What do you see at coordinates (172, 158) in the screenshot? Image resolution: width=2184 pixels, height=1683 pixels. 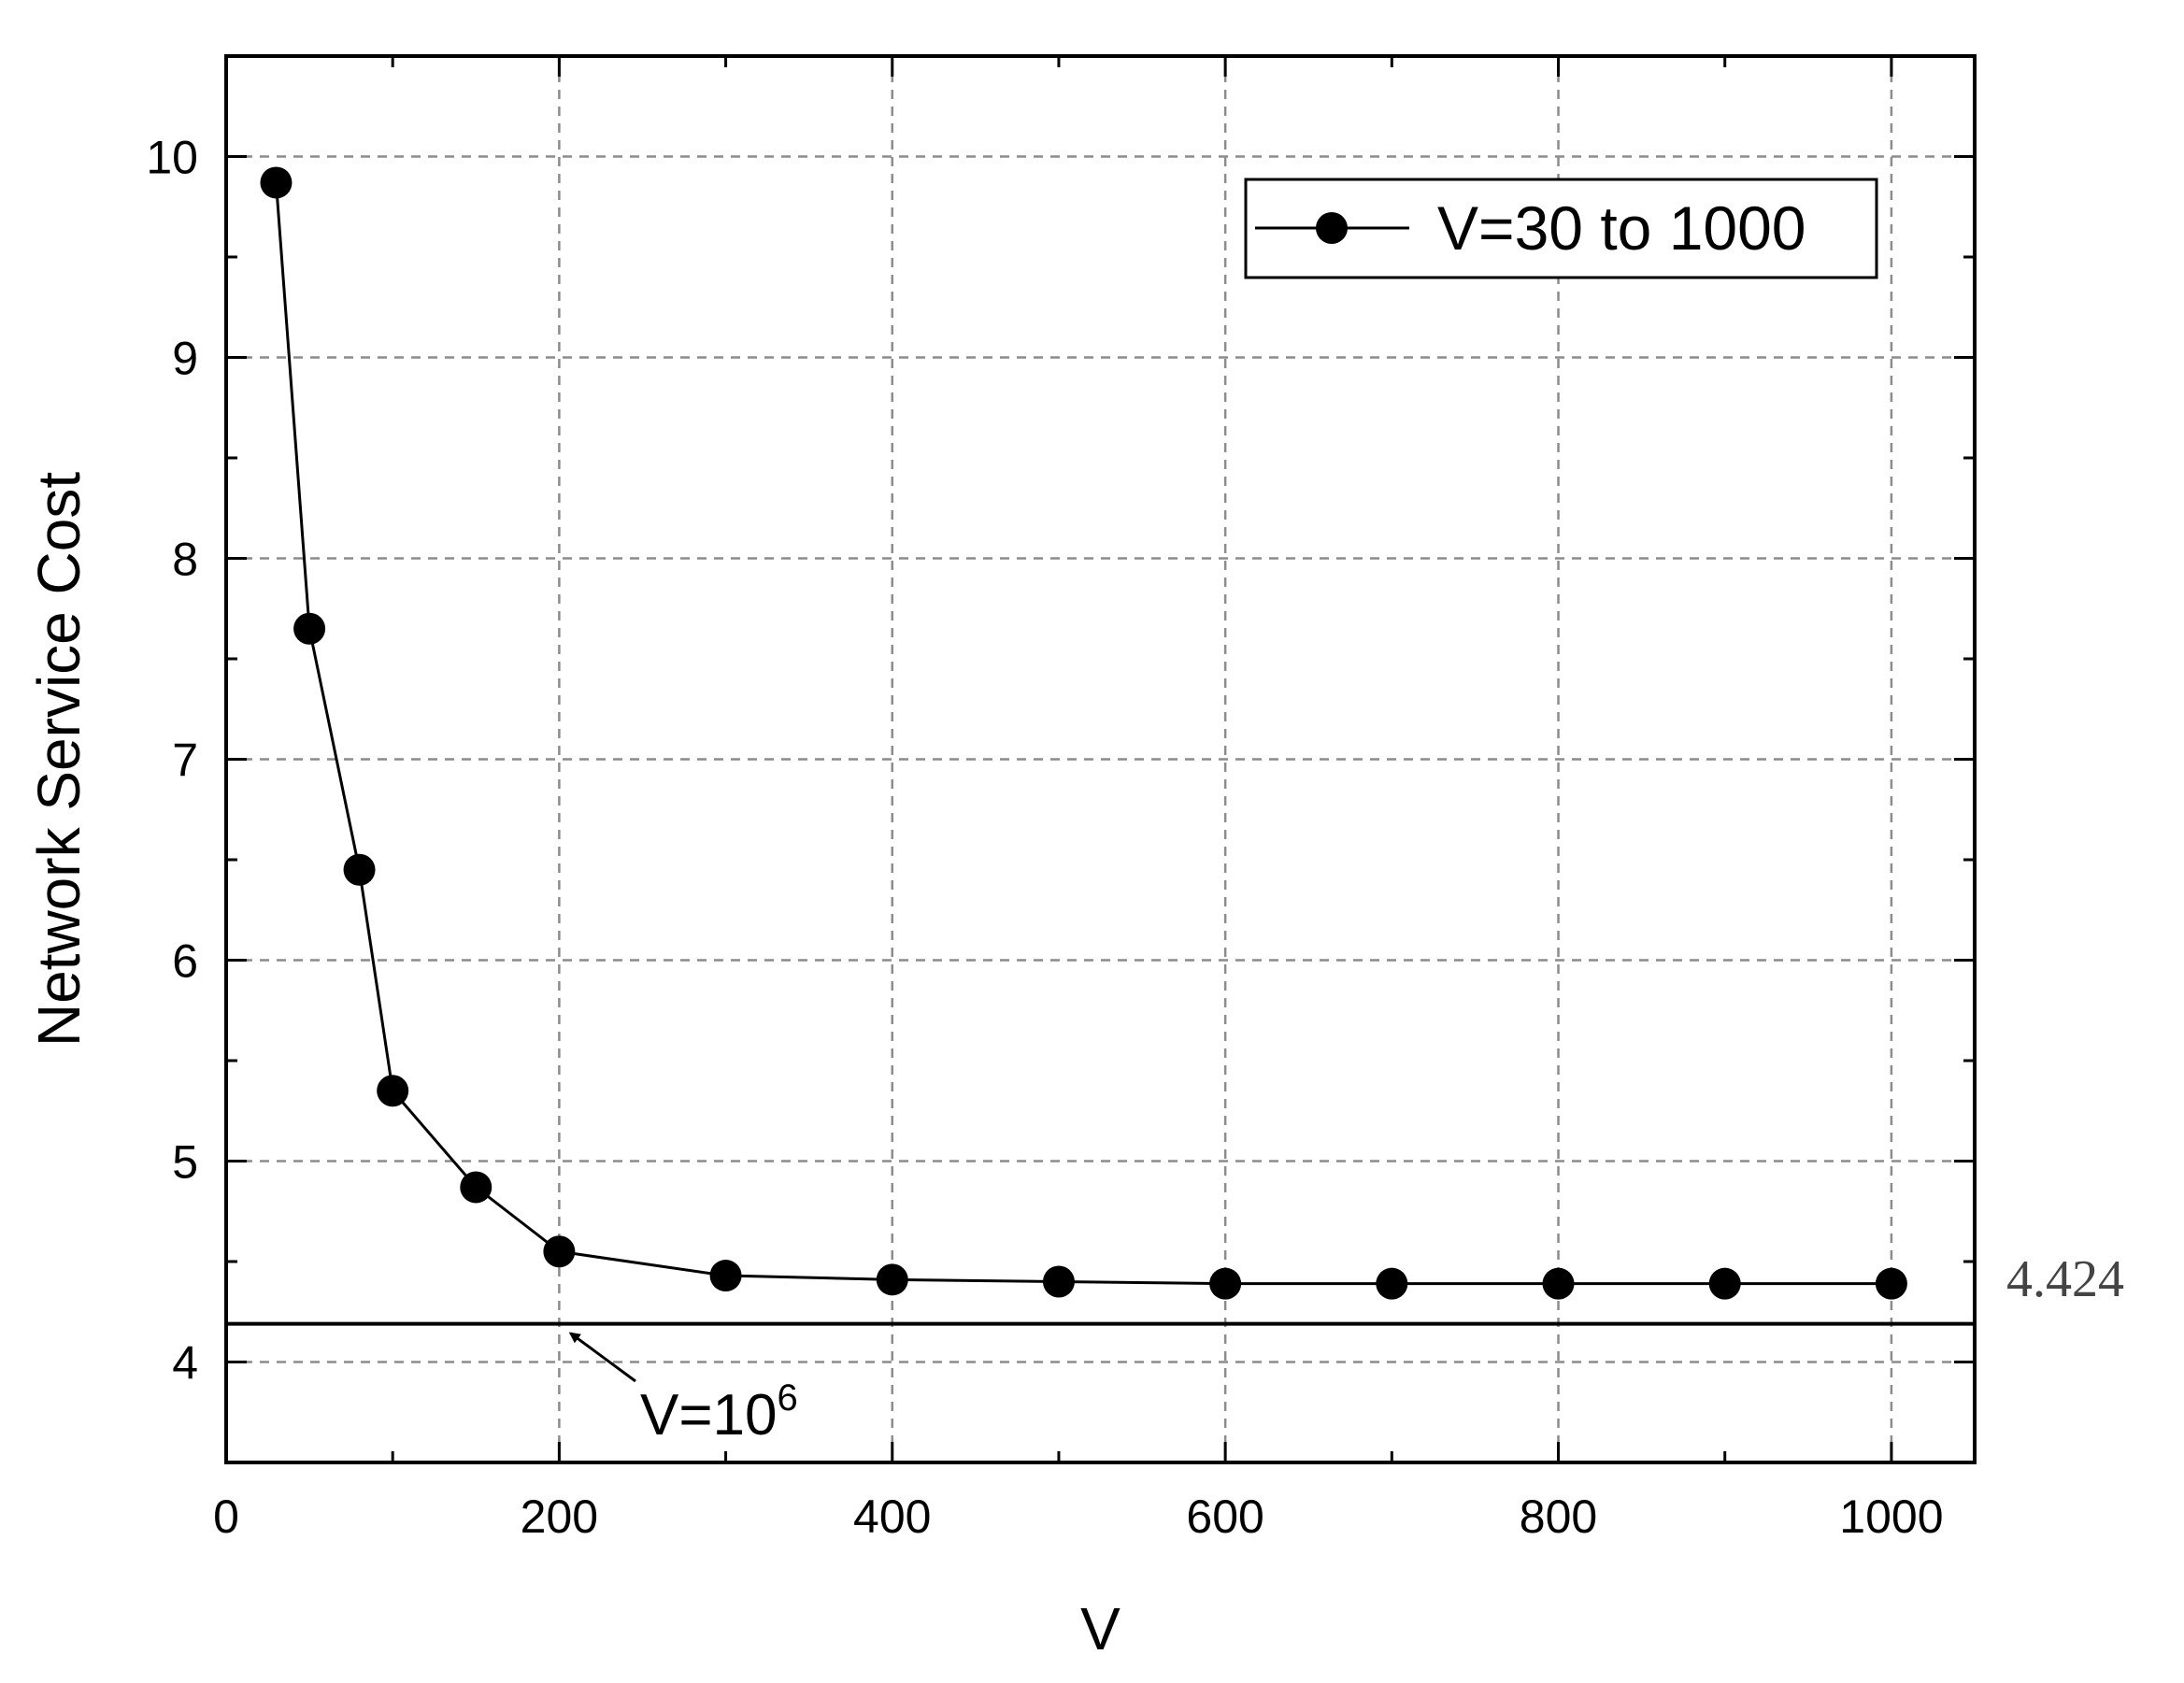 I see `y-tick-label-10: 10` at bounding box center [172, 158].